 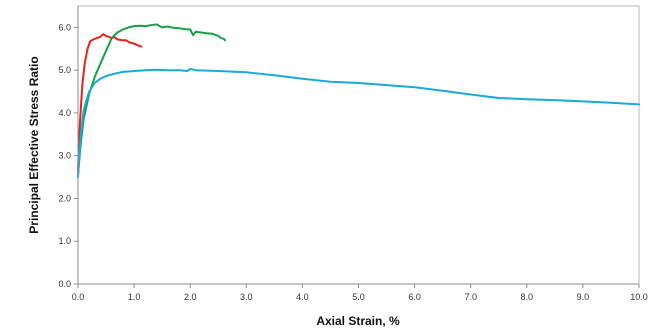 What do you see at coordinates (190, 297) in the screenshot?
I see `x-tick-label: 2.0` at bounding box center [190, 297].